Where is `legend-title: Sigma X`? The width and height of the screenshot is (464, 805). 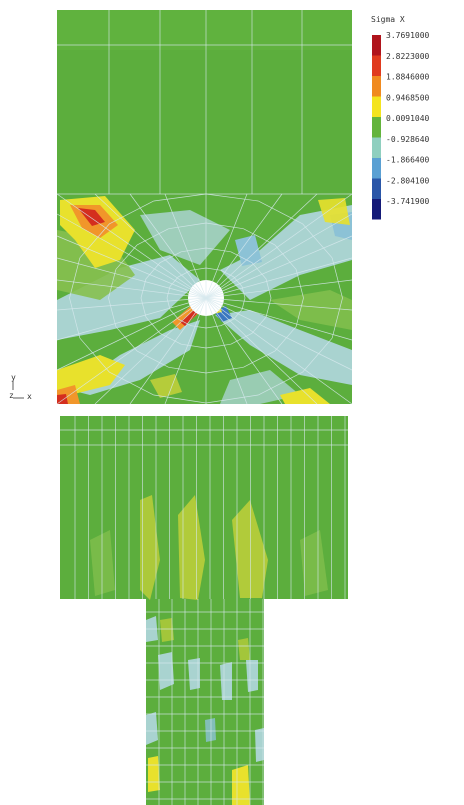
legend-title: Sigma X is located at coordinates (388, 19).